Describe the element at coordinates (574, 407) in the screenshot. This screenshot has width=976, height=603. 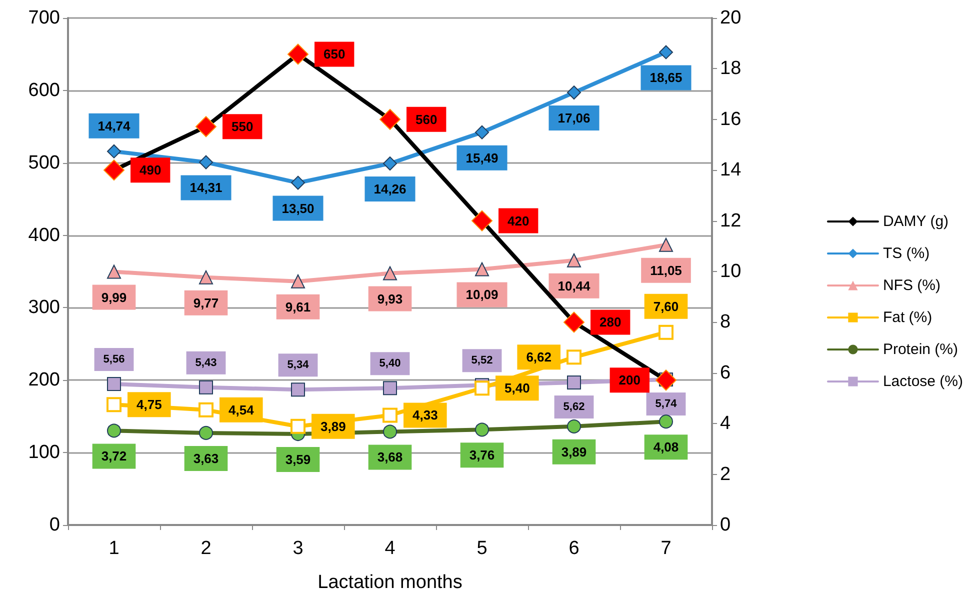
I see `data-label: 5,62` at that location.